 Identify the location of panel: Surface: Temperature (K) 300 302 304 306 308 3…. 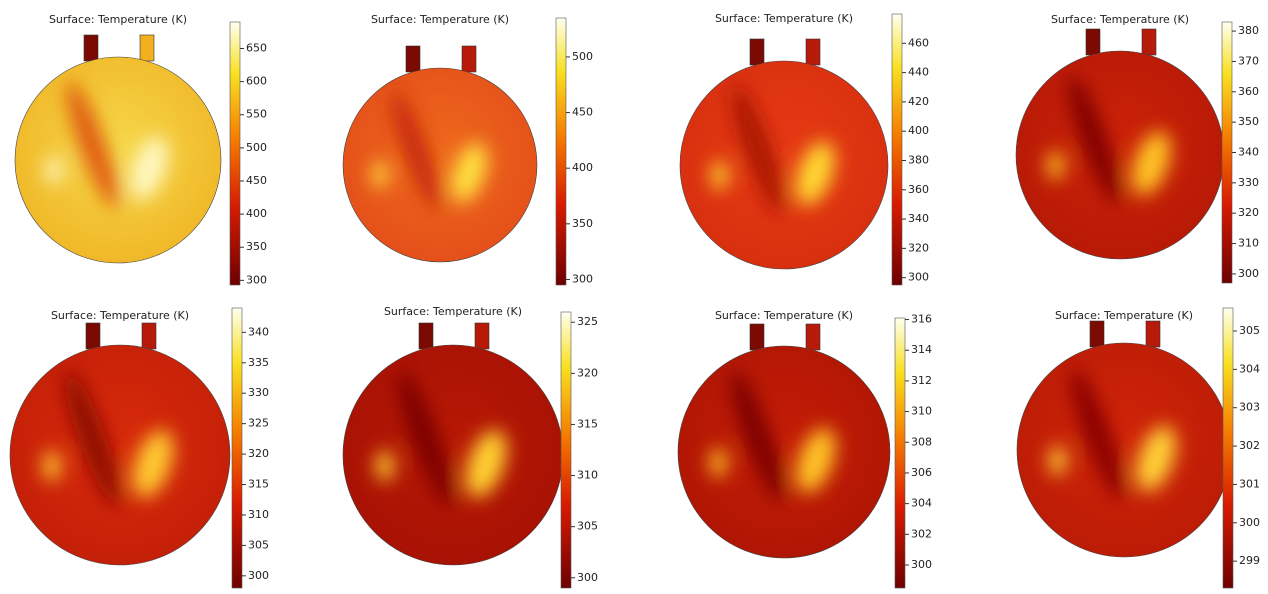
(804, 449).